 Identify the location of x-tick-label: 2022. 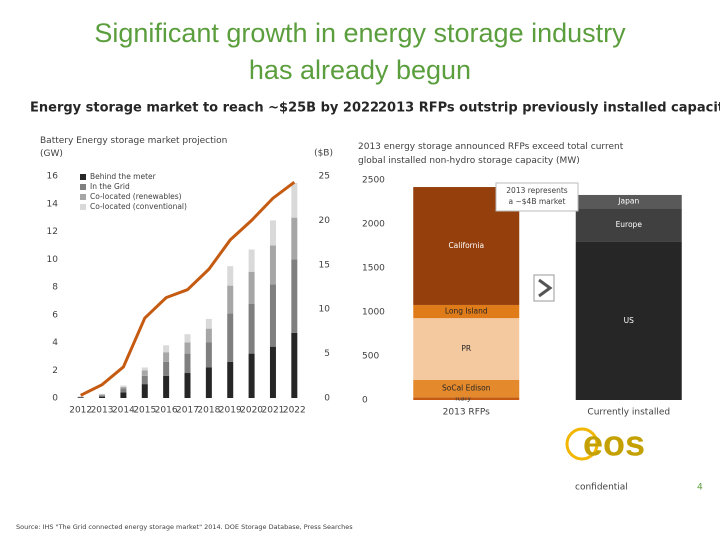
(294, 411).